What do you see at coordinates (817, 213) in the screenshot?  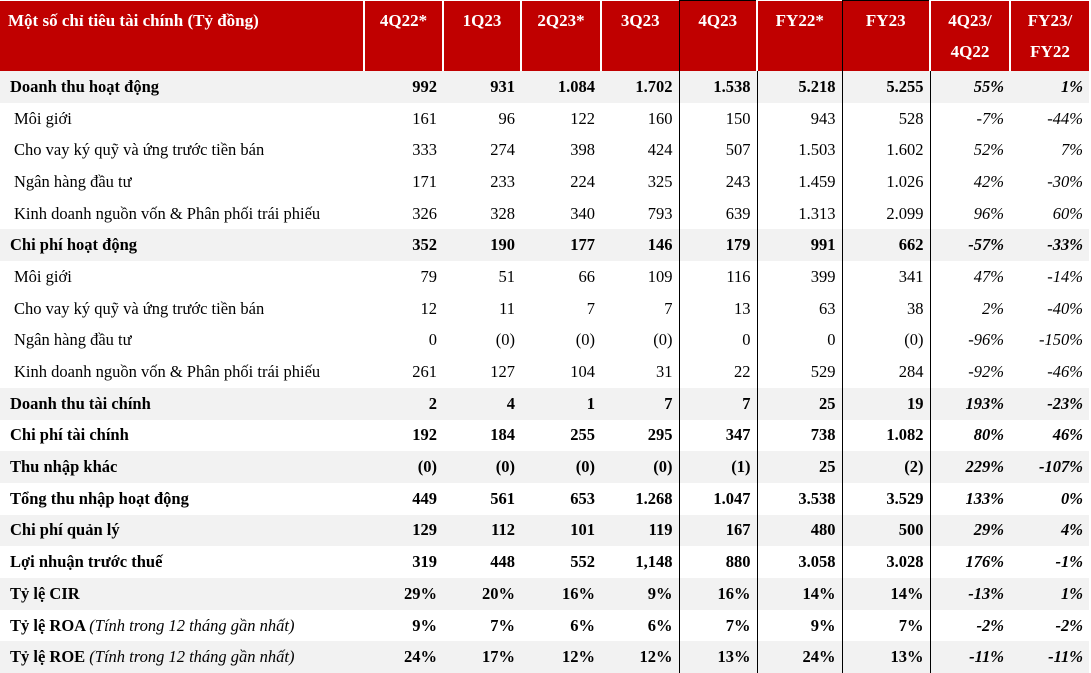 I see `value-cell: 1.313` at bounding box center [817, 213].